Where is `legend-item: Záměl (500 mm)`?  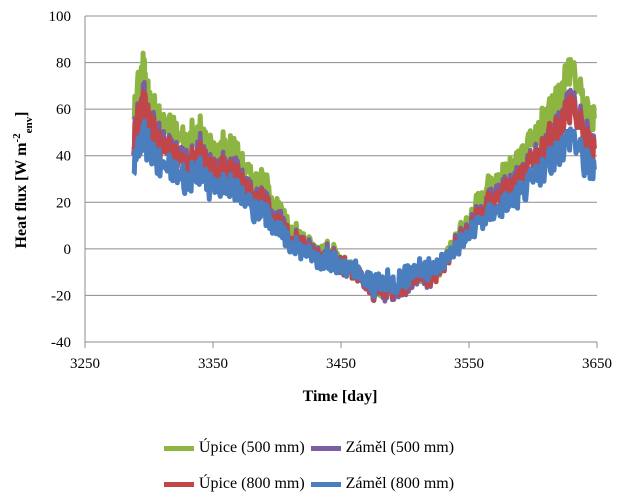 legend-item: Záměl (500 mm) is located at coordinates (382, 448).